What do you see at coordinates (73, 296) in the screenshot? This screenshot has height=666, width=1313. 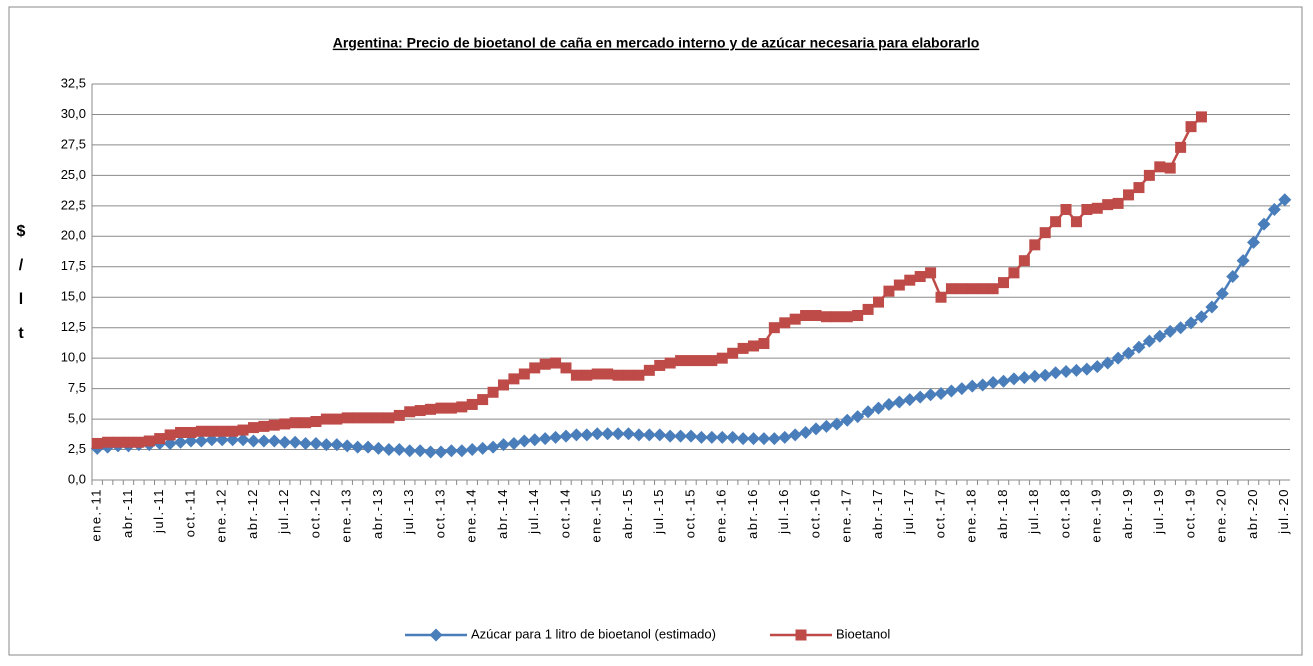 I see `y-tick-label: 15,0` at bounding box center [73, 296].